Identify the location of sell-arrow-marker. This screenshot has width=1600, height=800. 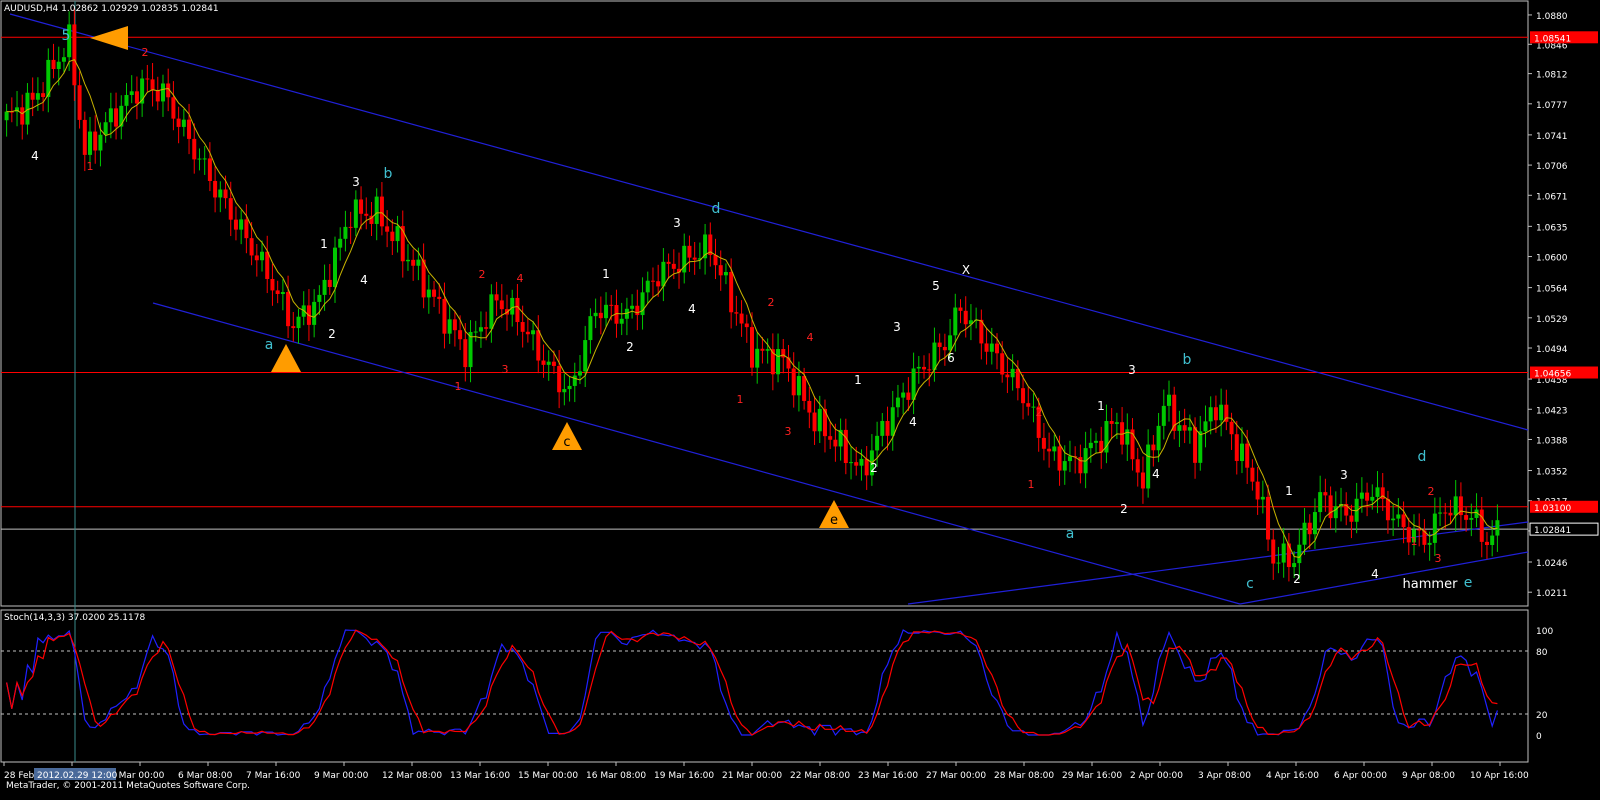
(109, 38).